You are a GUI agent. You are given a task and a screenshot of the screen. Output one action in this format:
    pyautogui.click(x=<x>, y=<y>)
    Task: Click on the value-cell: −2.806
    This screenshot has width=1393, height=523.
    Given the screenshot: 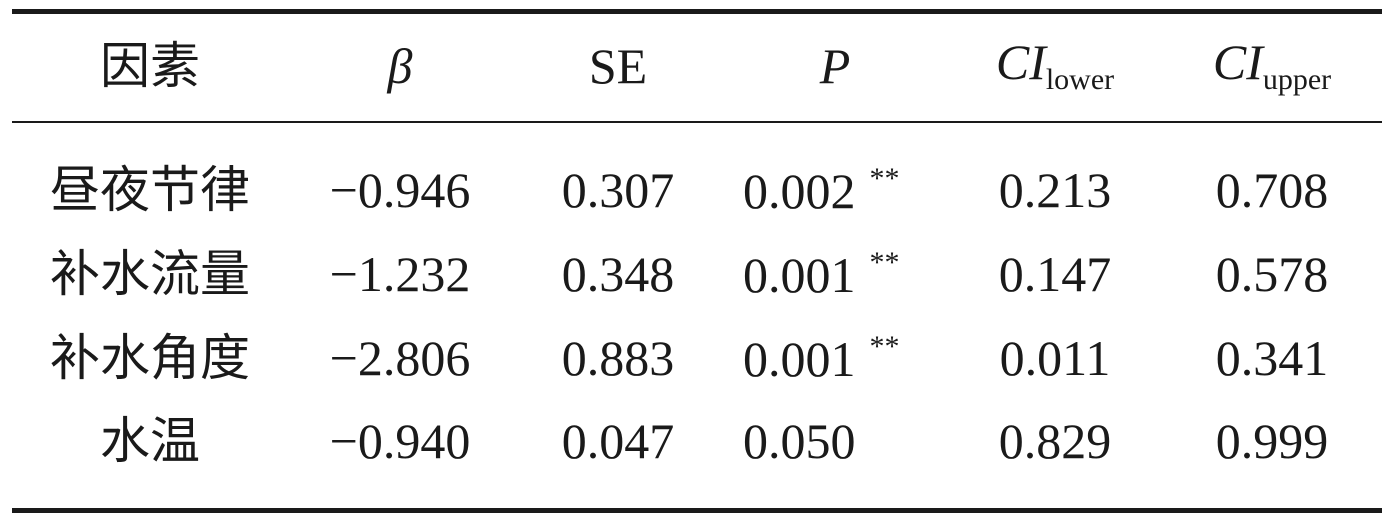 What is the action you would take?
    pyautogui.click(x=400, y=358)
    